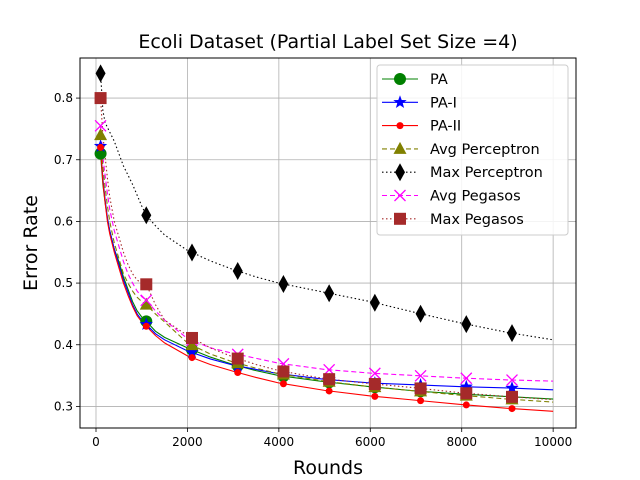  What do you see at coordinates (485, 150) in the screenshot?
I see `legend-label-avg-perceptron: Avg Perceptron` at bounding box center [485, 150].